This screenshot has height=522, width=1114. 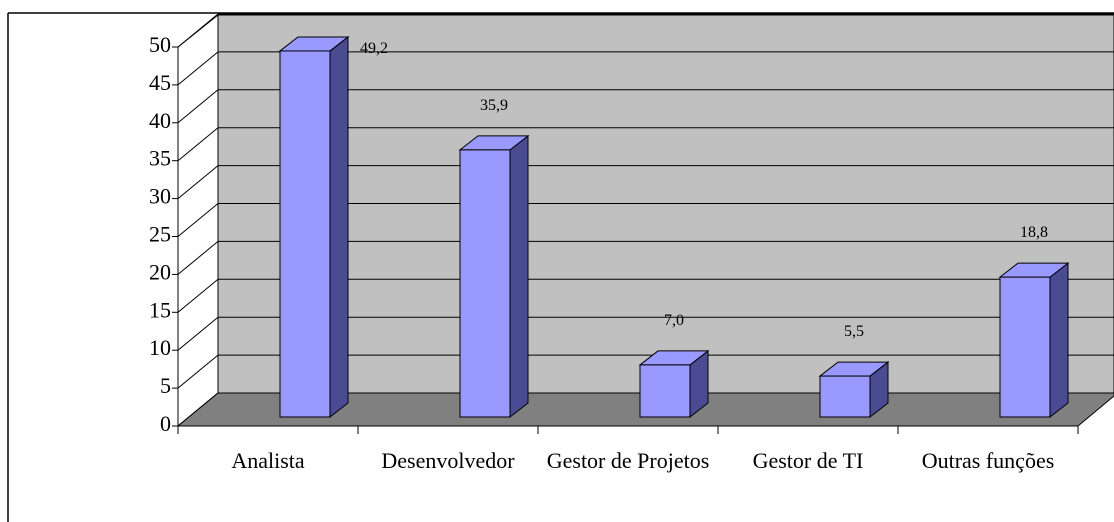 What do you see at coordinates (674, 320) in the screenshot?
I see `value-label: 7,0` at bounding box center [674, 320].